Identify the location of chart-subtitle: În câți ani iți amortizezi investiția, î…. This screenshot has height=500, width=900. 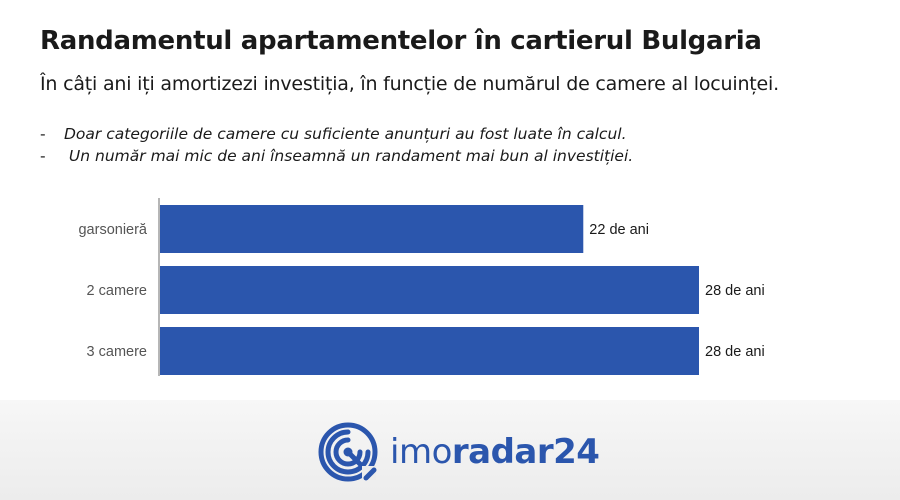
(409, 84).